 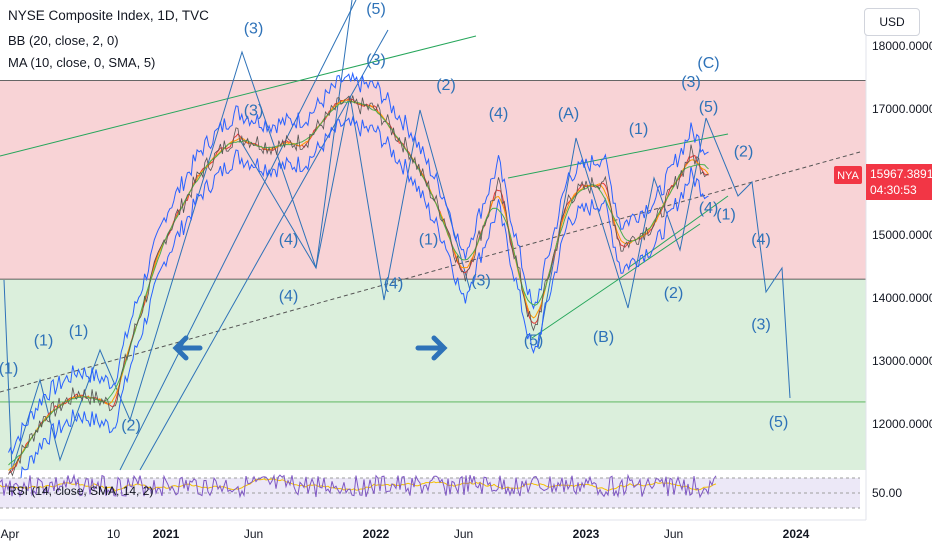 I want to click on price-tick-label: 14000.0000, so click(x=902, y=298).